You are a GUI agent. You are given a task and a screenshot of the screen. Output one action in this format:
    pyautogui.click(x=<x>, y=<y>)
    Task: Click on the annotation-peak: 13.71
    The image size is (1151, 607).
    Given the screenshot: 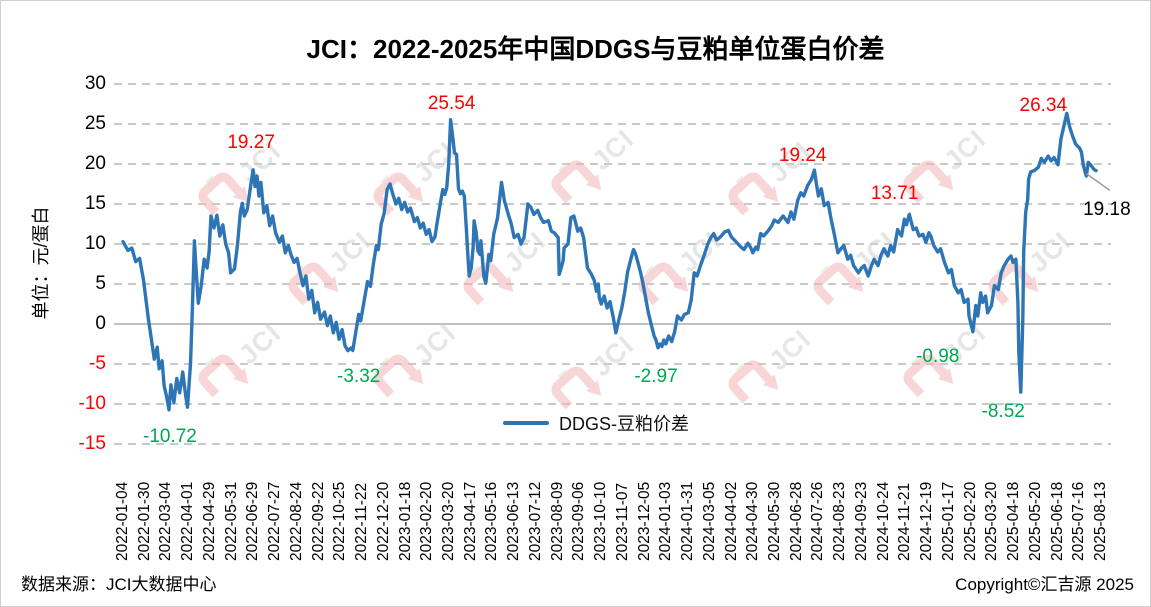 What is the action you would take?
    pyautogui.click(x=894, y=193)
    